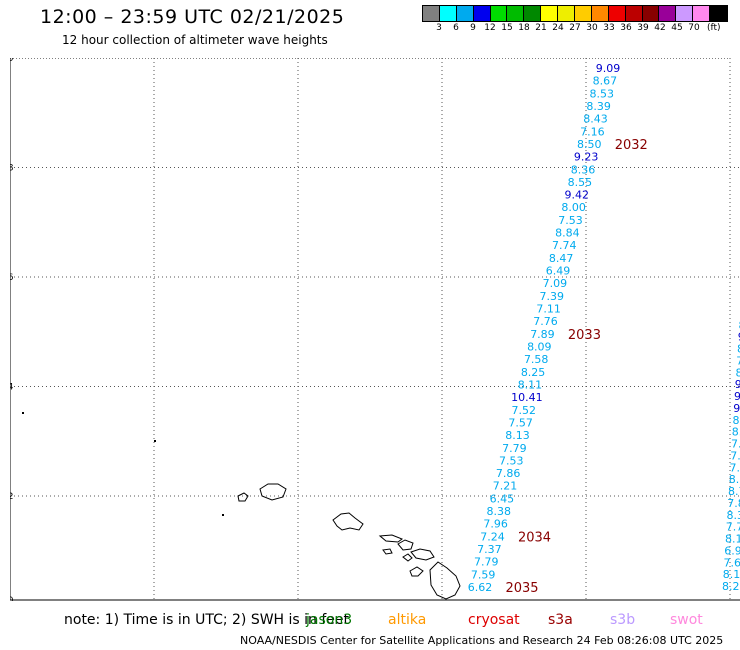 This screenshot has height=650, width=740. Describe the element at coordinates (623, 620) in the screenshot. I see `satellite-legend-item: s3b` at that location.